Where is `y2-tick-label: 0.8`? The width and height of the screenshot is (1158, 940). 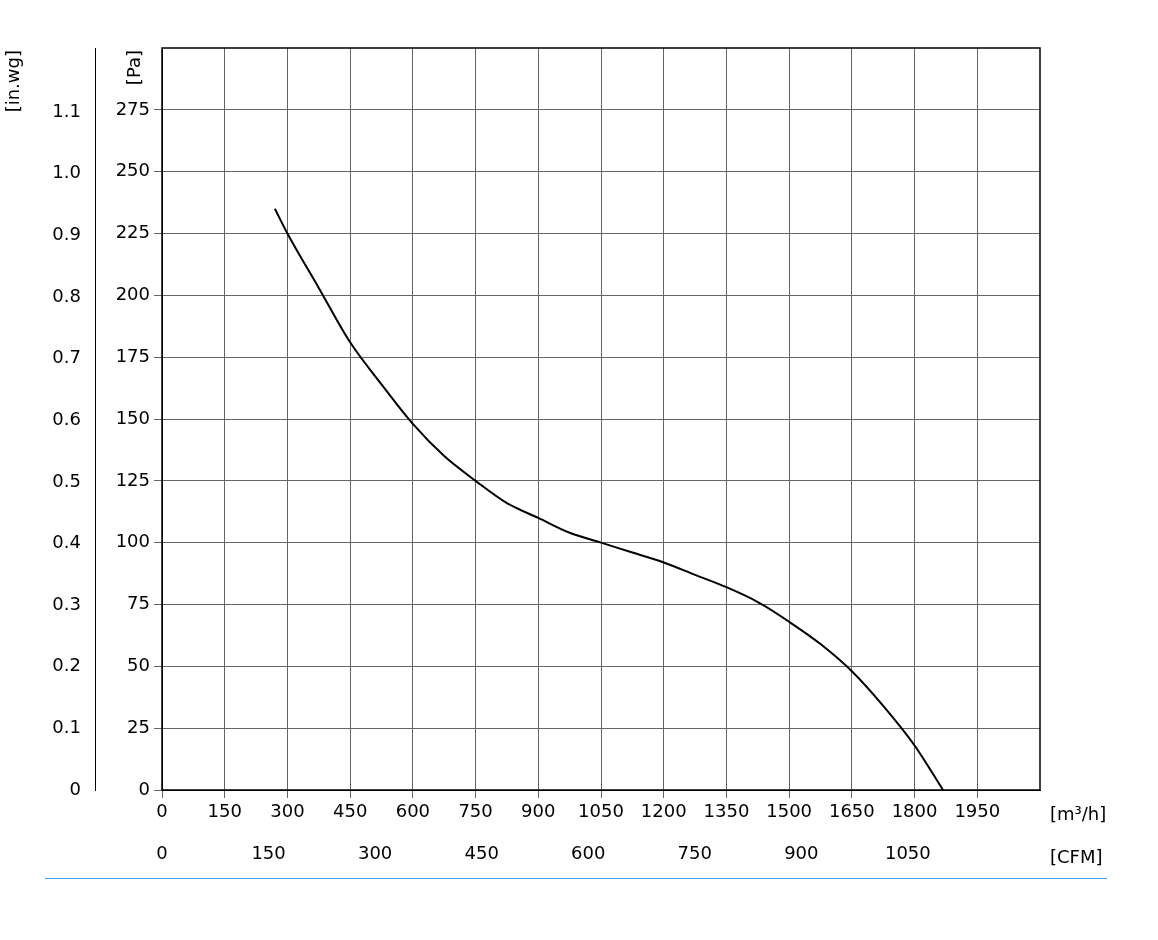
y2-tick-label: 0.8 is located at coordinates (66, 295).